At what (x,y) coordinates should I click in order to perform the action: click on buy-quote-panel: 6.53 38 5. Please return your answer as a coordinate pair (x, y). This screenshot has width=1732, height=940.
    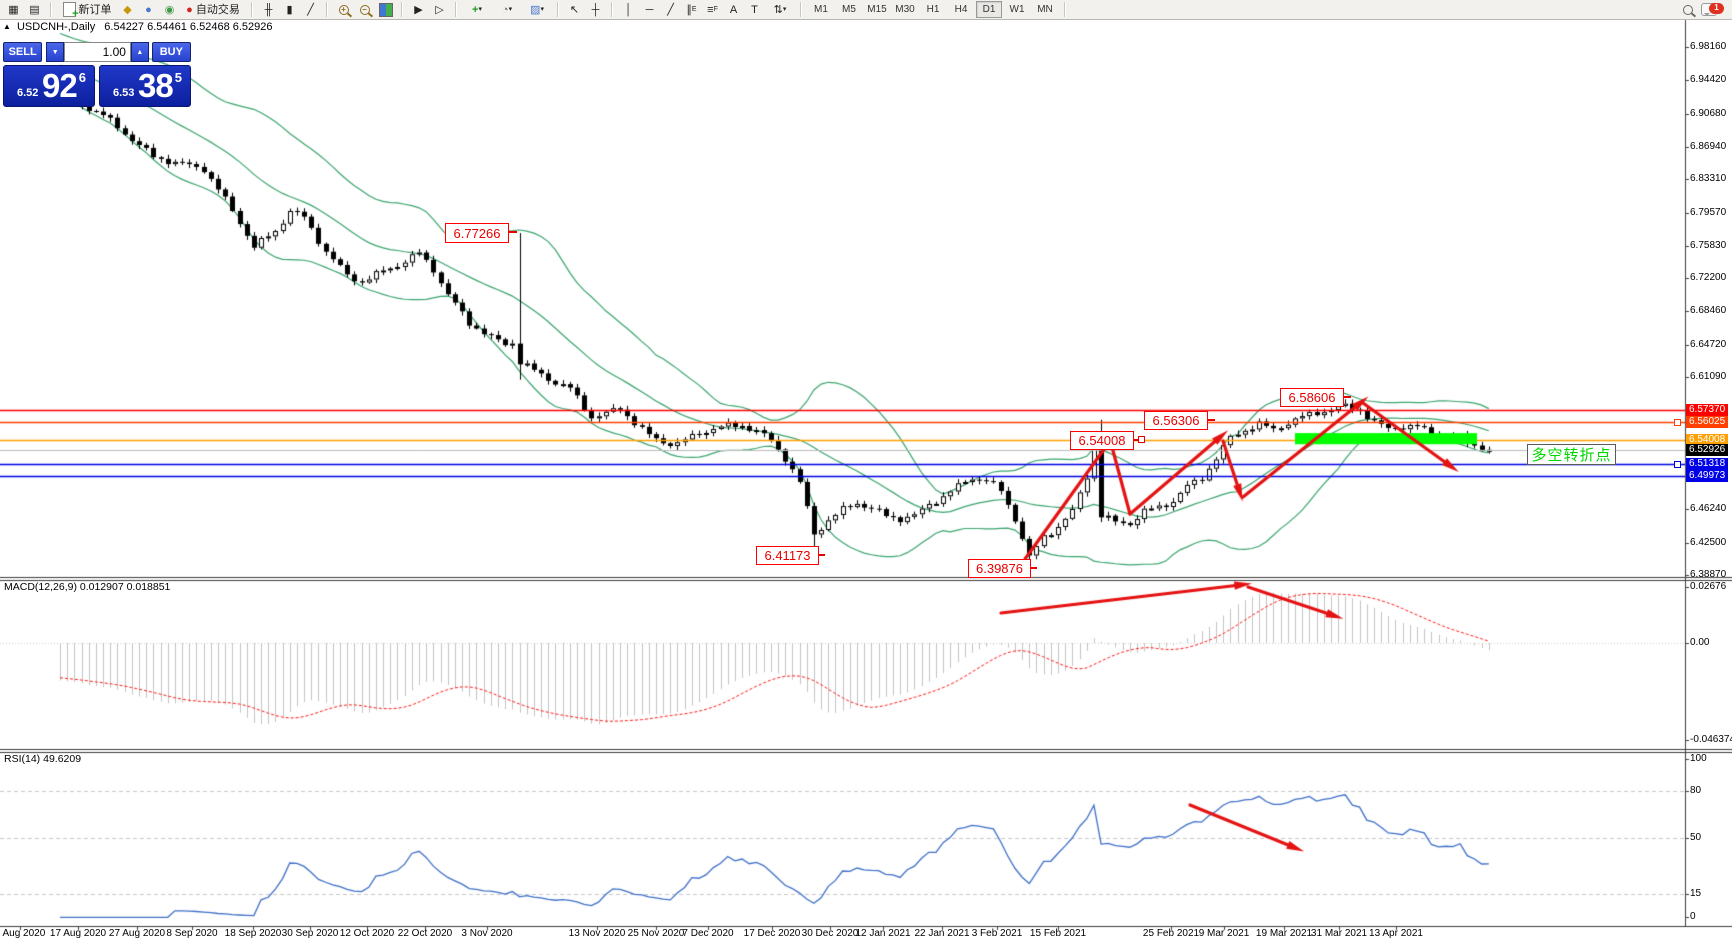
    Looking at the image, I should click on (145, 86).